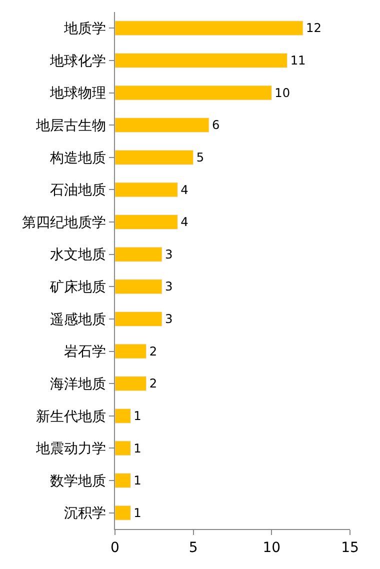 This screenshot has width=380, height=569. I want to click on y-tick-label: 地层古生物, so click(70, 126).